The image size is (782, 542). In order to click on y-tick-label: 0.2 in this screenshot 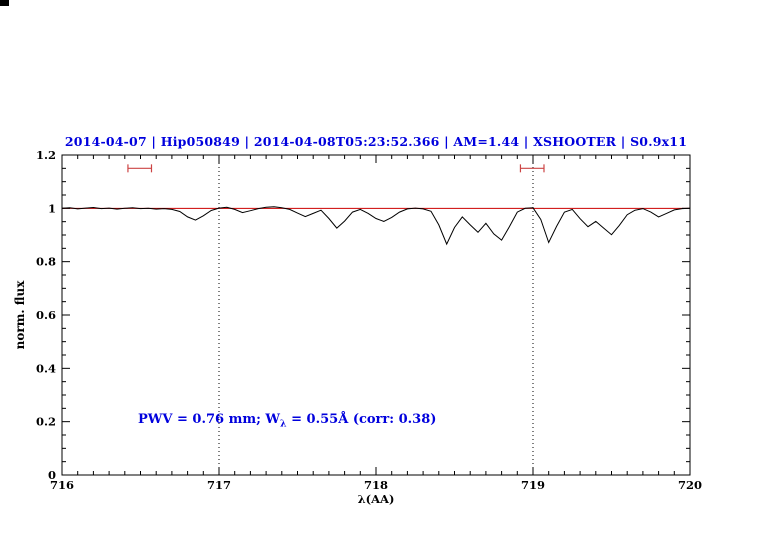, I will do `click(46, 422)`.